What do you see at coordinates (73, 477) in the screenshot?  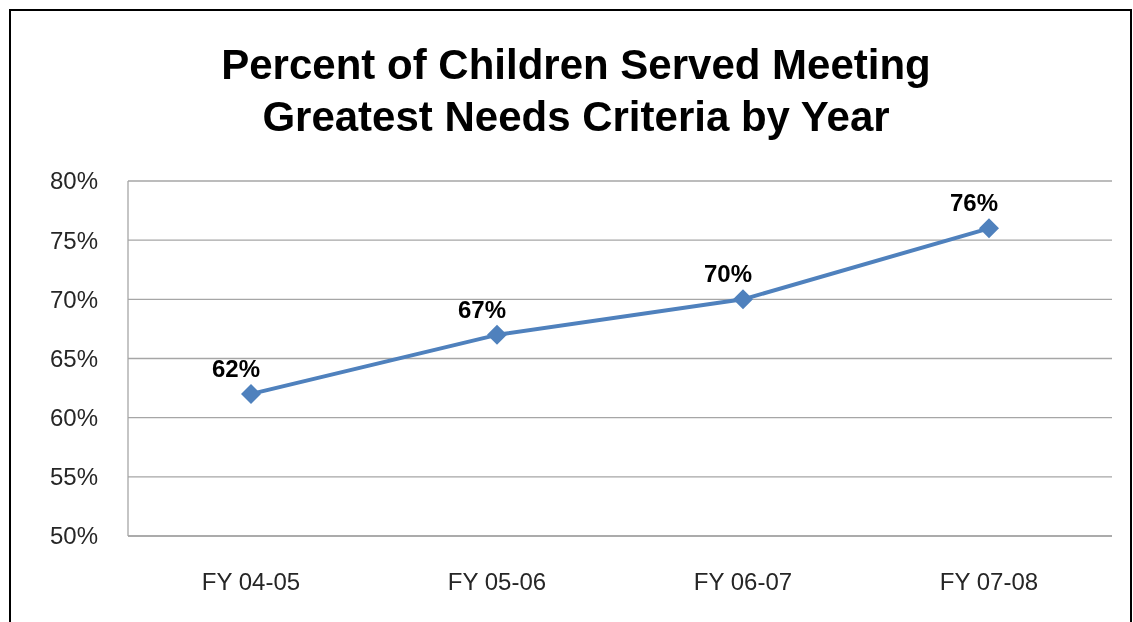 I see `y-tick-label: 55%` at bounding box center [73, 477].